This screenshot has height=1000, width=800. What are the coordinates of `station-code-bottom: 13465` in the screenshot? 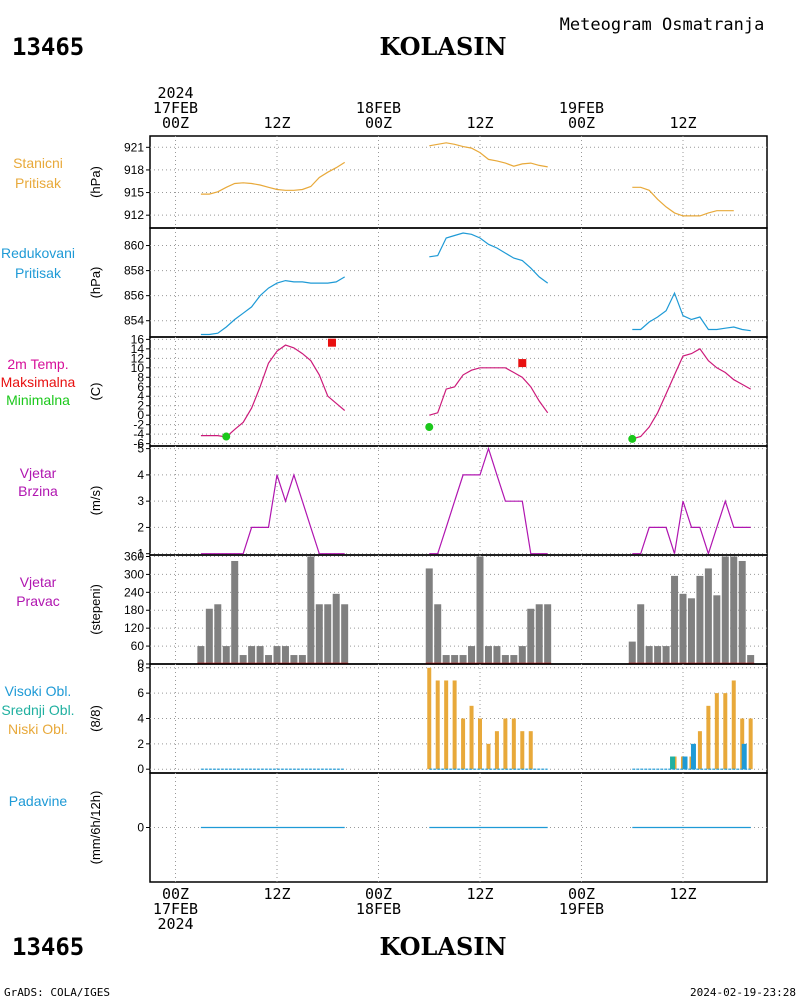 It's located at (48, 947).